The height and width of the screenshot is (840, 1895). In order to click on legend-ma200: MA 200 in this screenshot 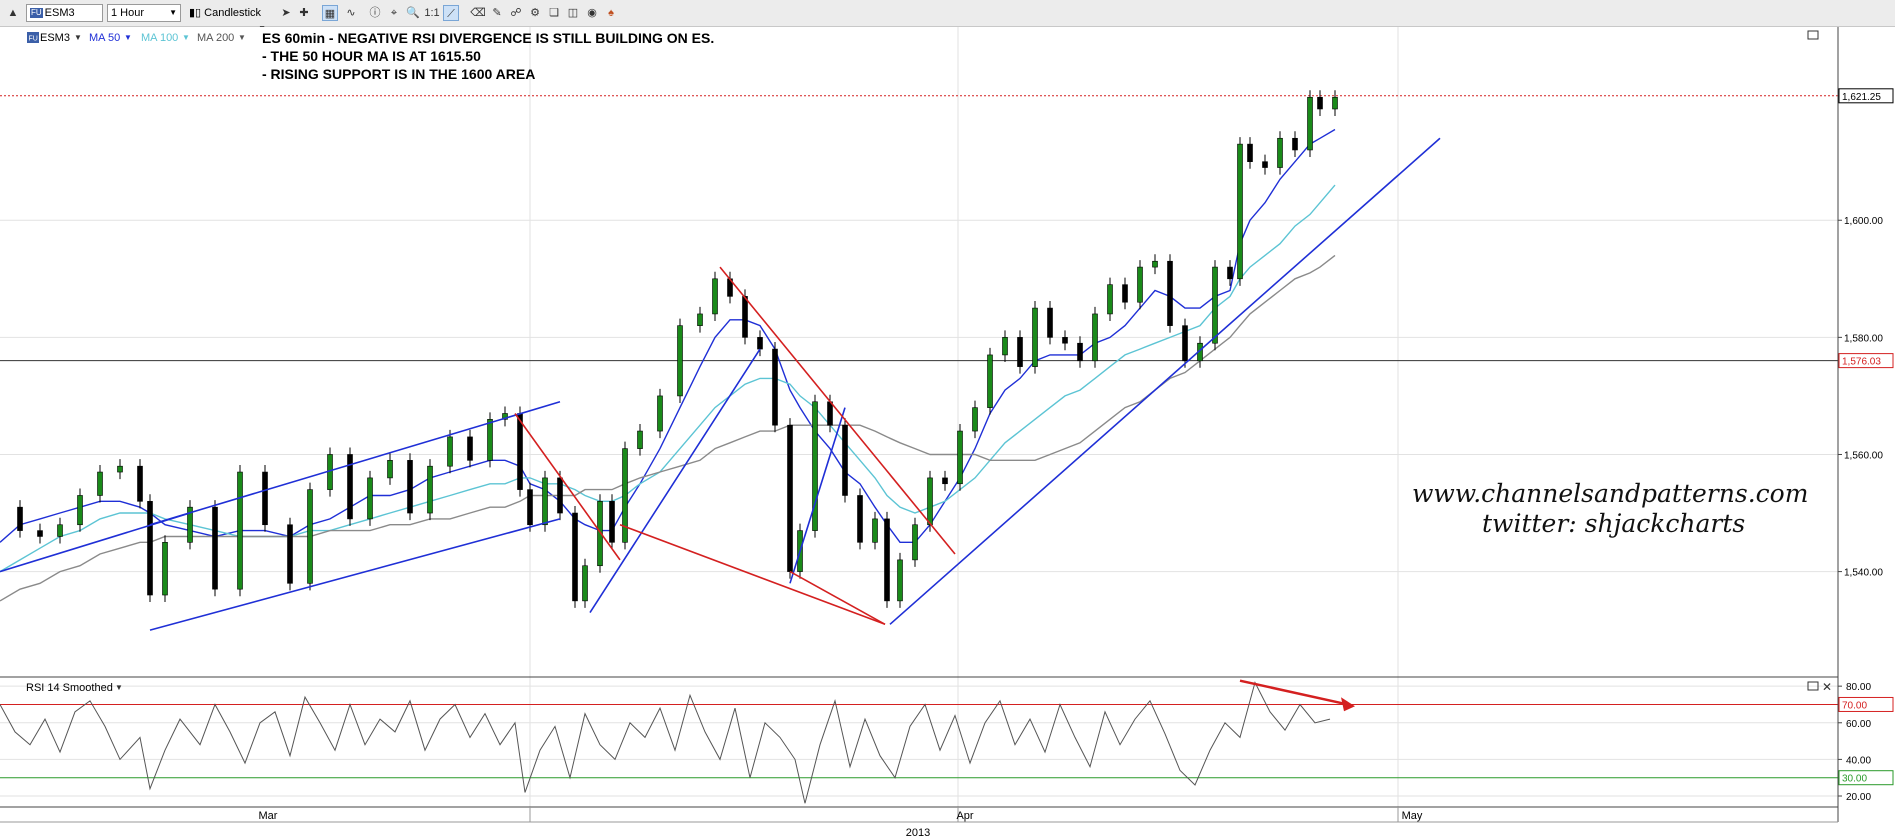, I will do `click(215, 38)`.